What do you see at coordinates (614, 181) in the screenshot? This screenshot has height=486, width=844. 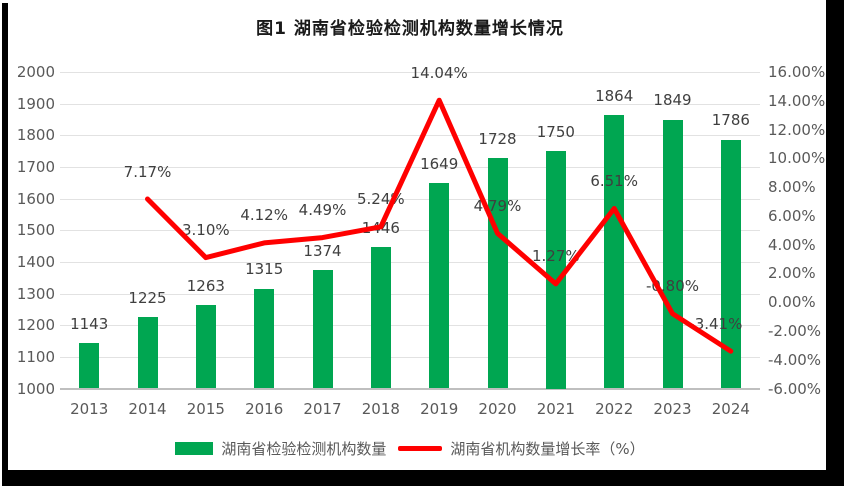 I see `pct-label-2022: 6.51%` at bounding box center [614, 181].